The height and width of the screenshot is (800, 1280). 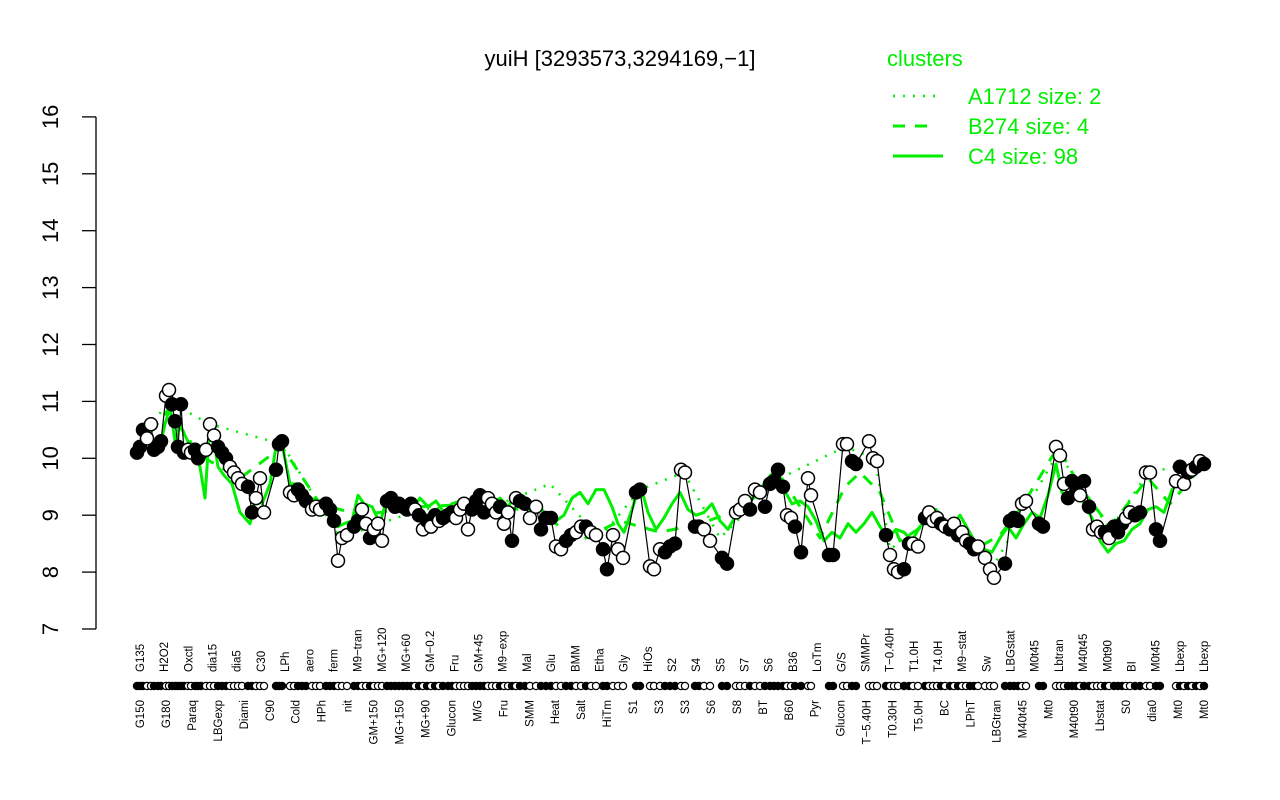 What do you see at coordinates (286, 662) in the screenshot?
I see `x-tick-label-top: LPh` at bounding box center [286, 662].